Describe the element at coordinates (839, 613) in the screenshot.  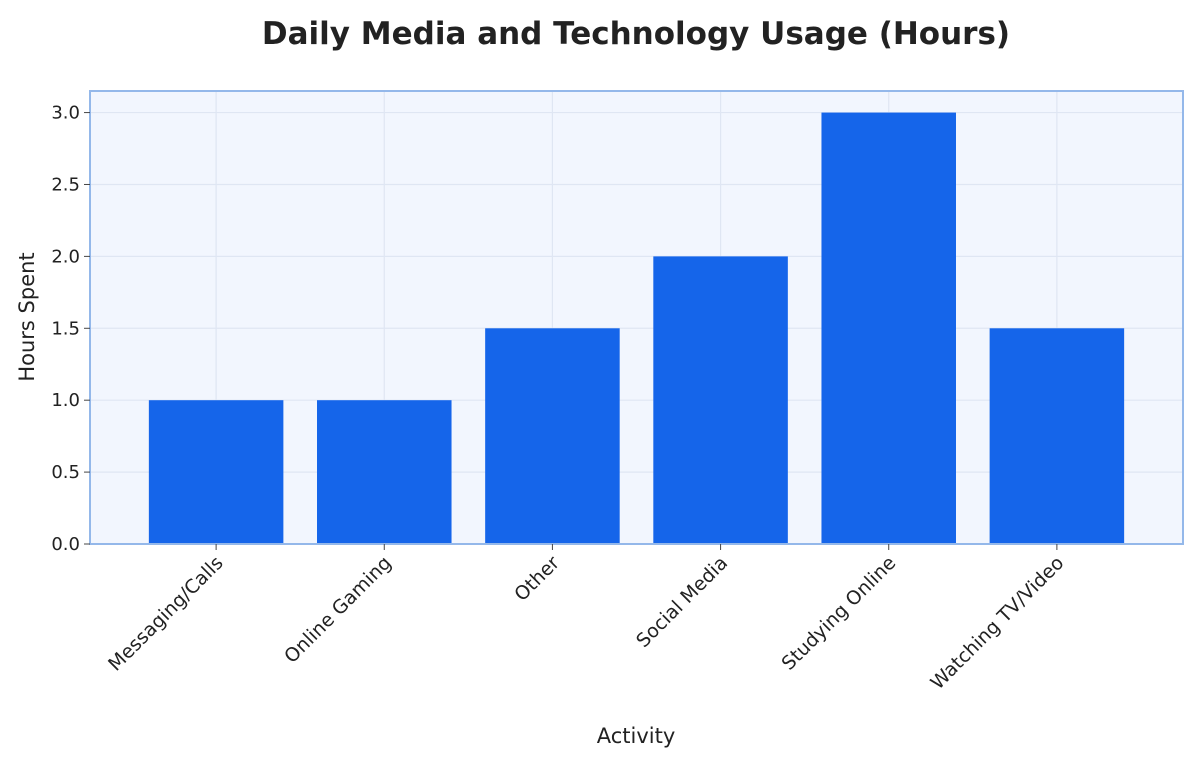
I see `x-tick-label: Studying Online` at that location.